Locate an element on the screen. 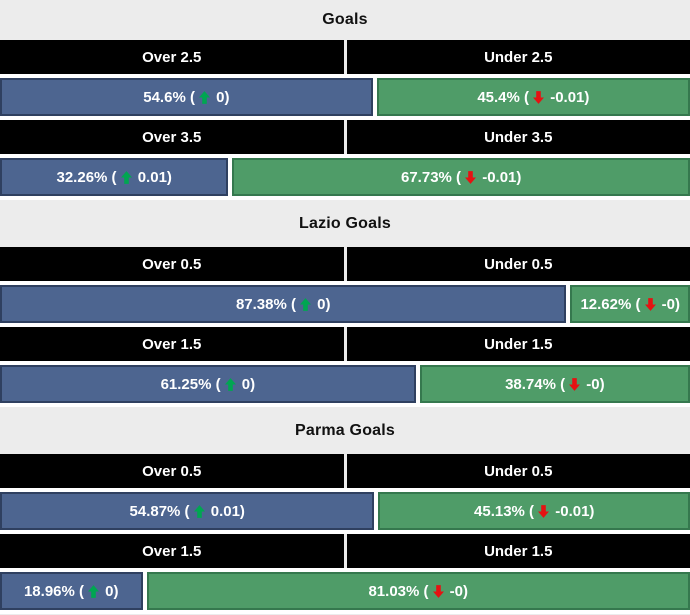 This screenshot has height=615, width=690. under-bar: 81.03% ( -0) is located at coordinates (418, 591).